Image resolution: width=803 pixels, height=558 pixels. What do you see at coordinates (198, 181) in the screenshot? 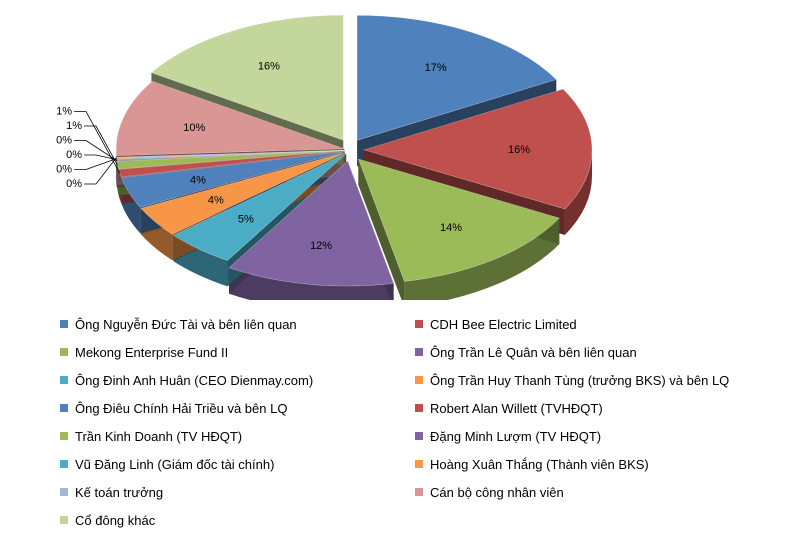
I see `slice-value-label-6: 4%` at bounding box center [198, 181].